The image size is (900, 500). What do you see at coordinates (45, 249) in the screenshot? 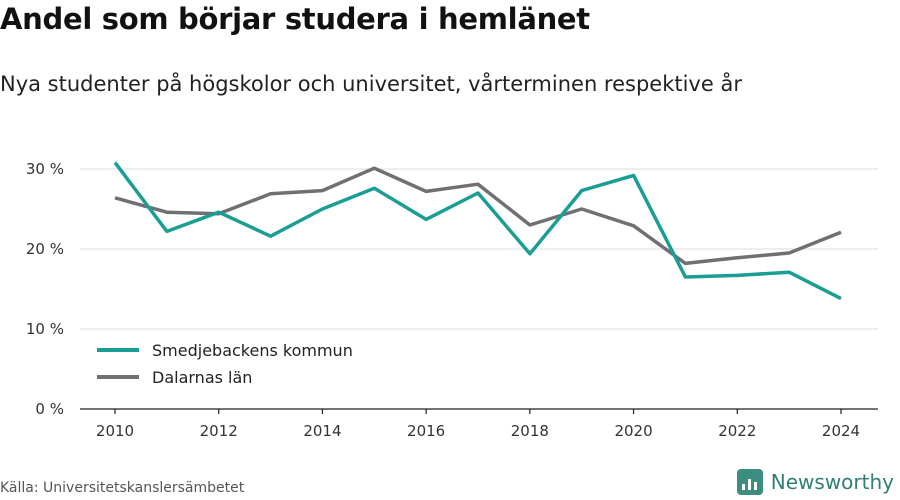
I see `y-tick-label: 20 %` at bounding box center [45, 249].